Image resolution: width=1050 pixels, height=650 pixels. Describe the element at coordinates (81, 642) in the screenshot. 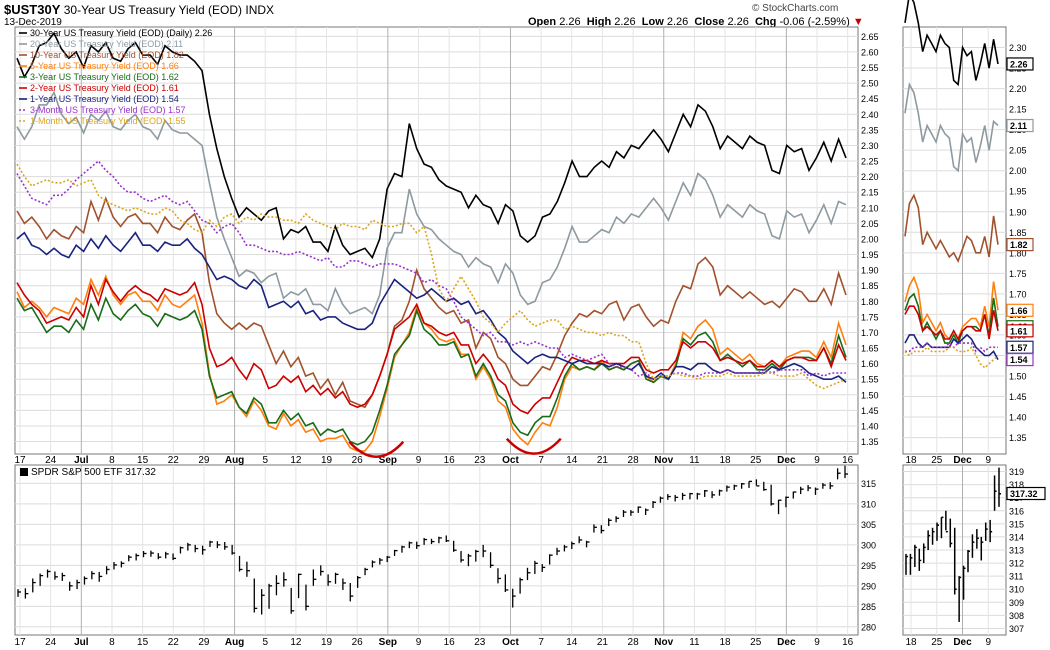

I see `x-tick-label: Jul` at that location.